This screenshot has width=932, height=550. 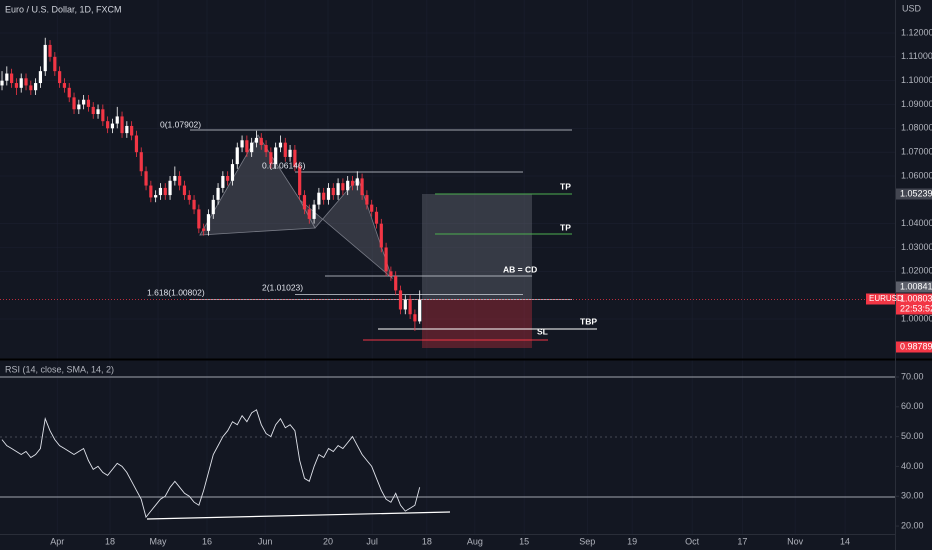 What do you see at coordinates (912, 466) in the screenshot?
I see `rsi-tick-label: 40.00` at bounding box center [912, 466].